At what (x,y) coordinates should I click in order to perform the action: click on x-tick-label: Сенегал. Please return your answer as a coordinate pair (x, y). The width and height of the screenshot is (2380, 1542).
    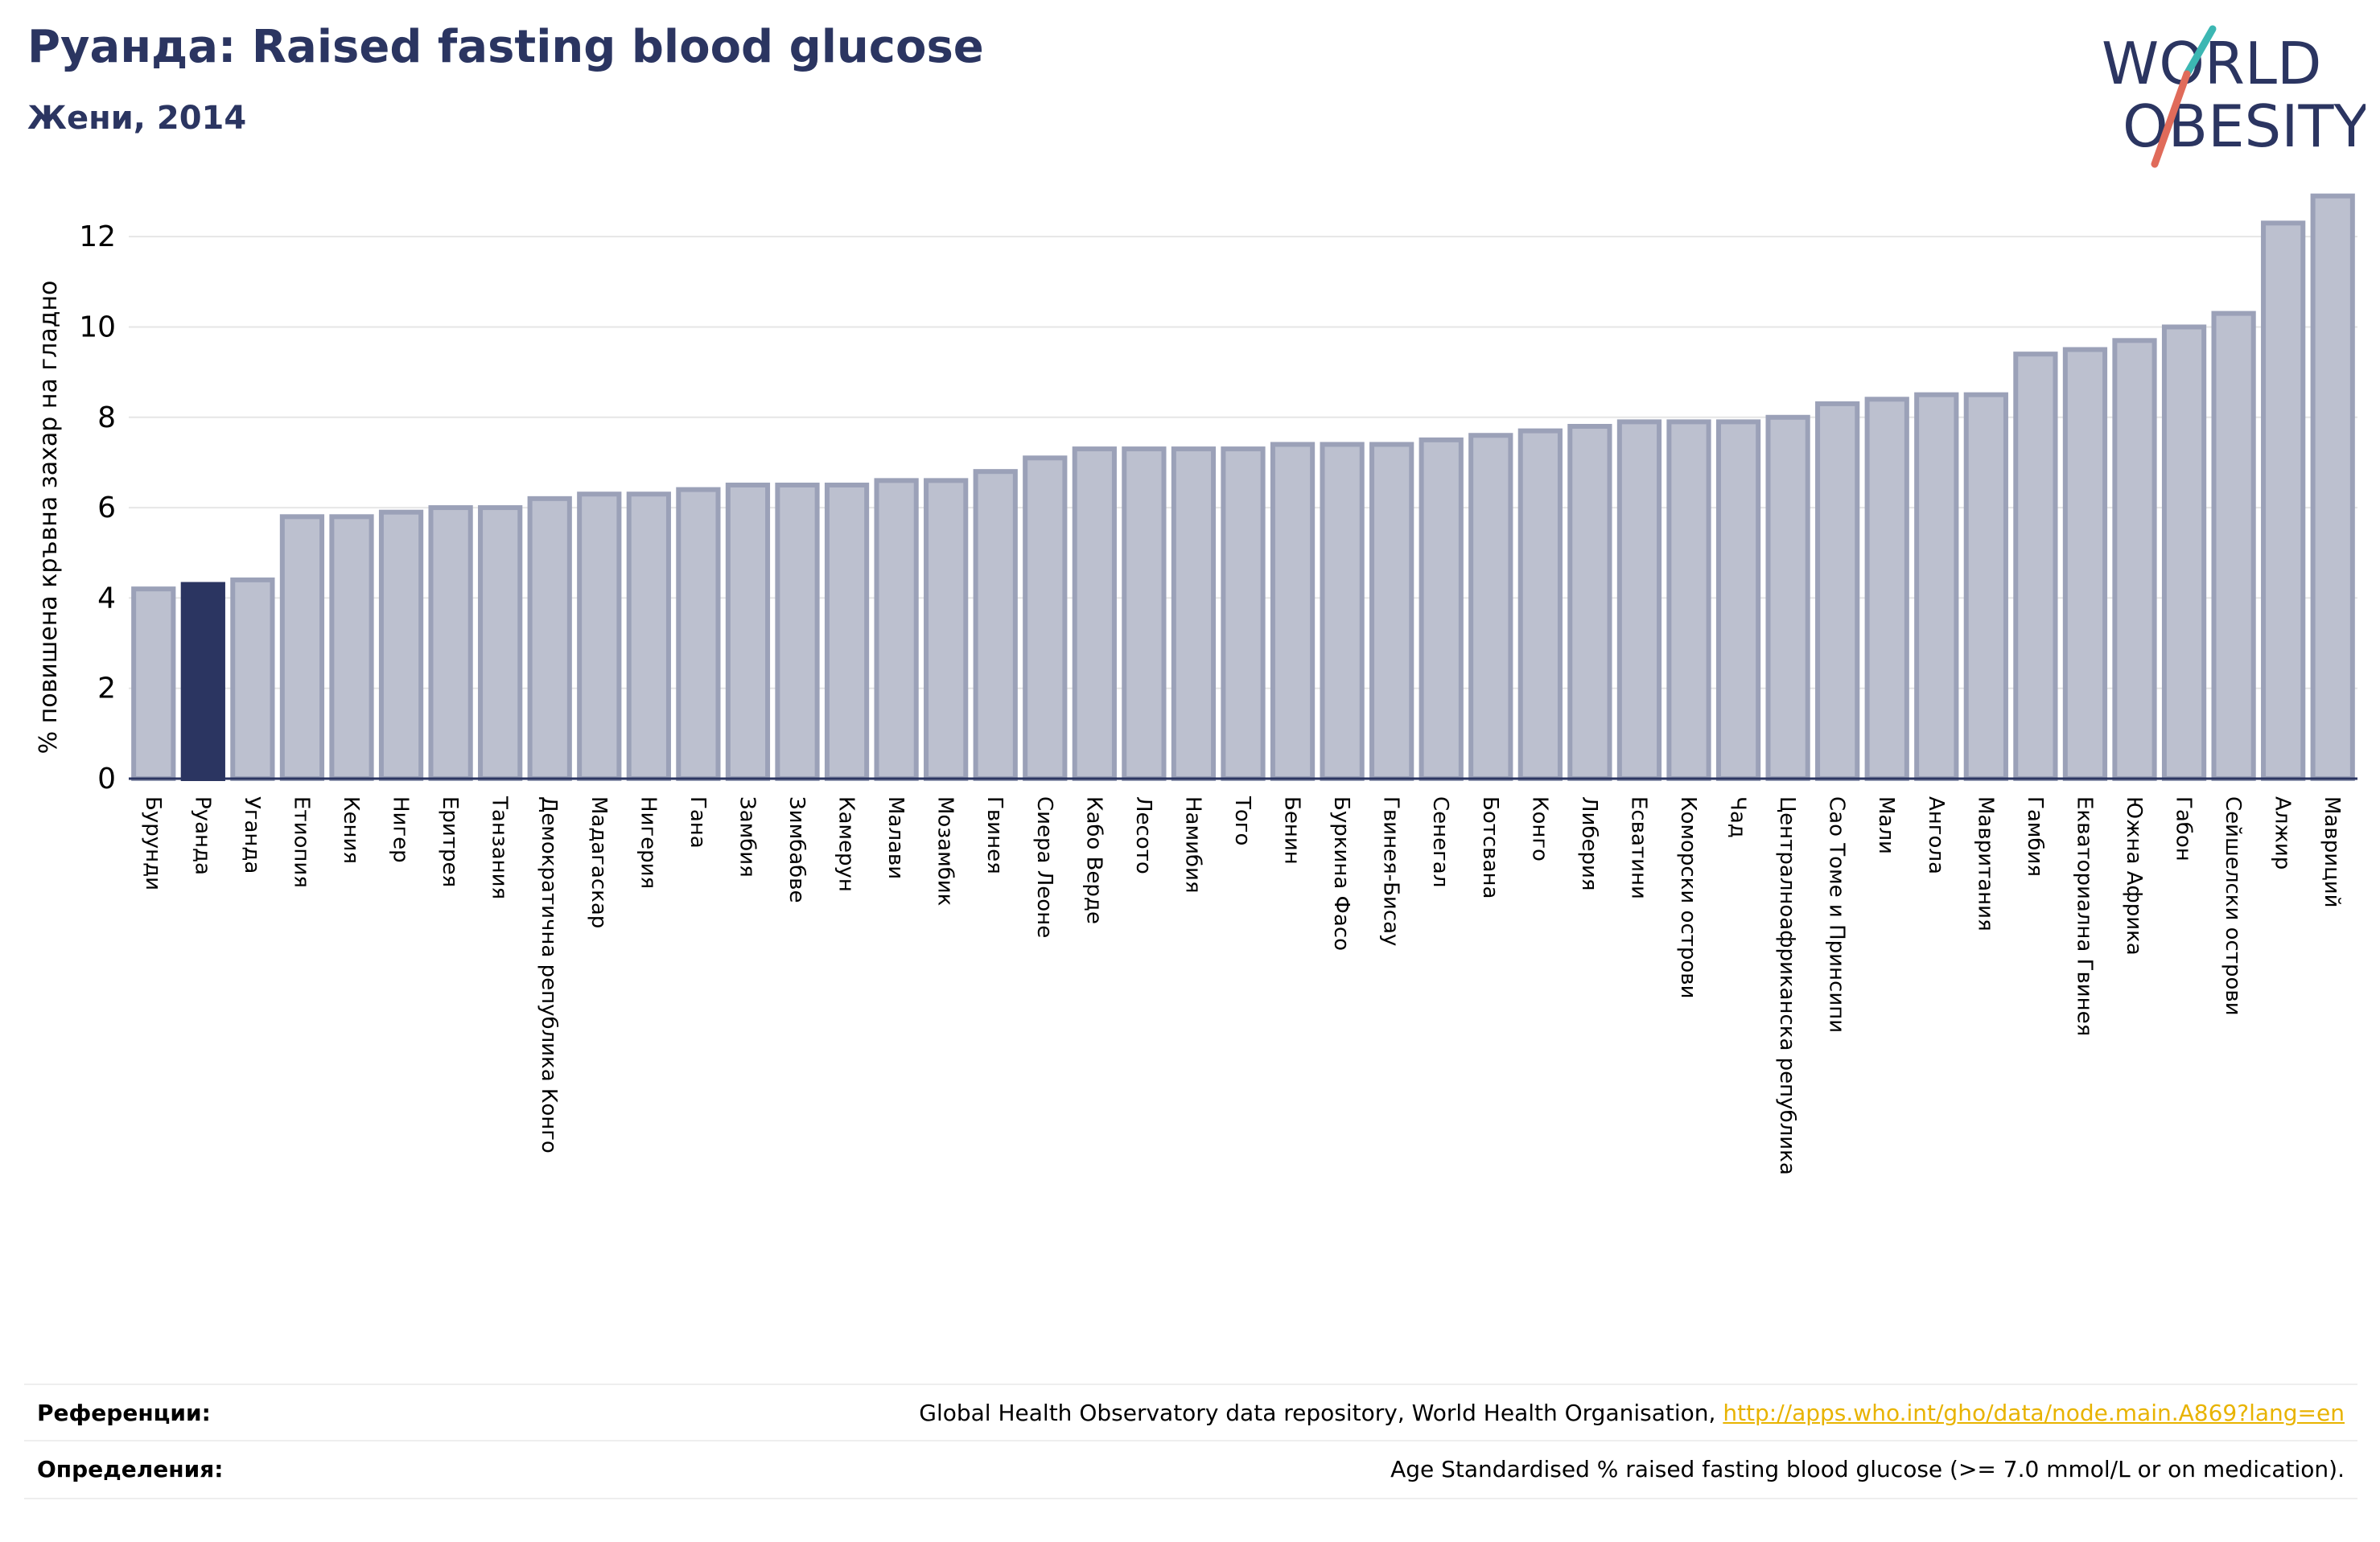
    Looking at the image, I should click on (1440, 841).